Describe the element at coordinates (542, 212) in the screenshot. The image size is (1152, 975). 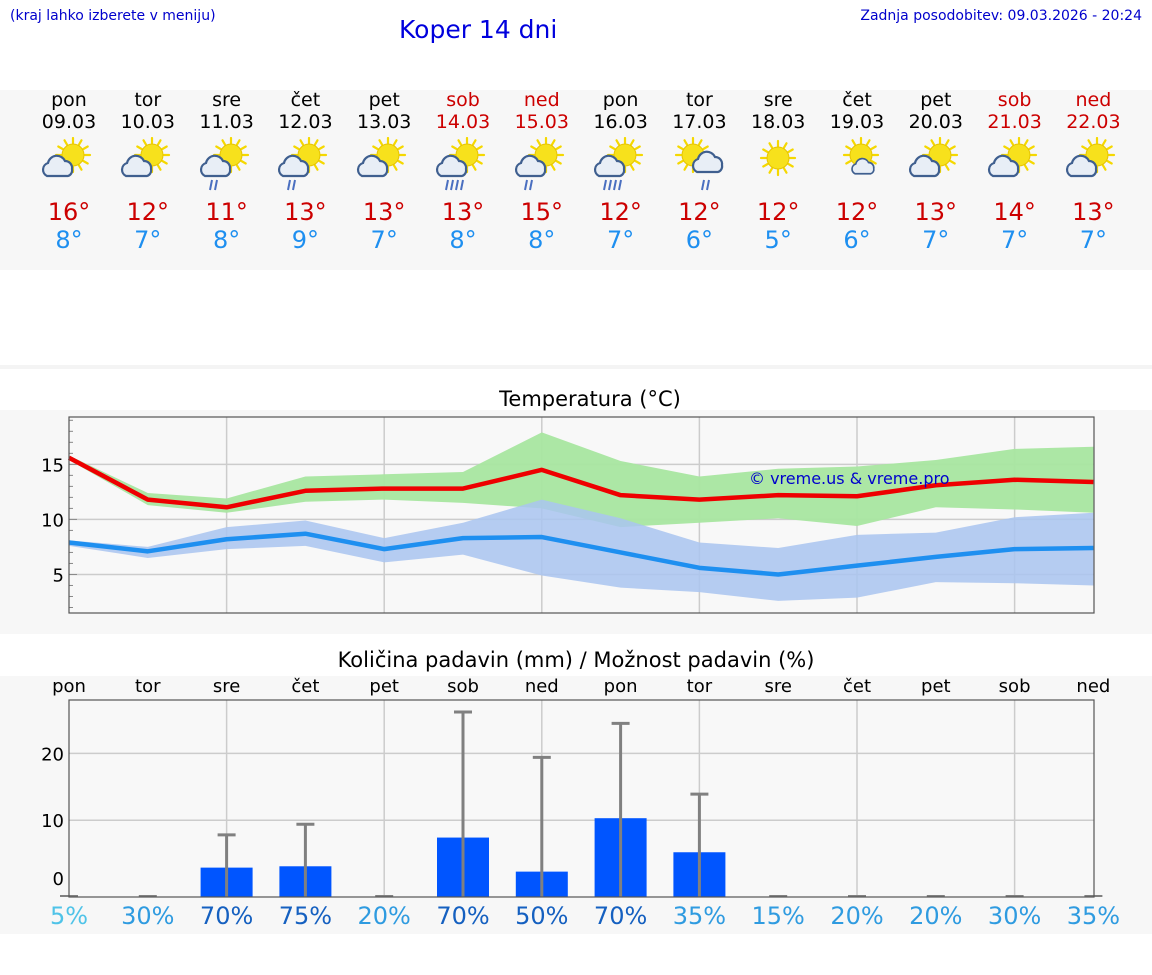
I see `max-temp: 15°` at that location.